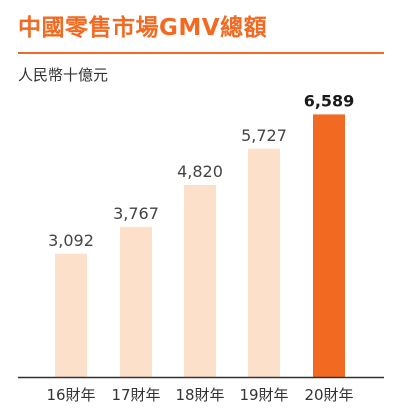  What do you see at coordinates (200, 171) in the screenshot?
I see `data-label-3: 4,820` at bounding box center [200, 171].